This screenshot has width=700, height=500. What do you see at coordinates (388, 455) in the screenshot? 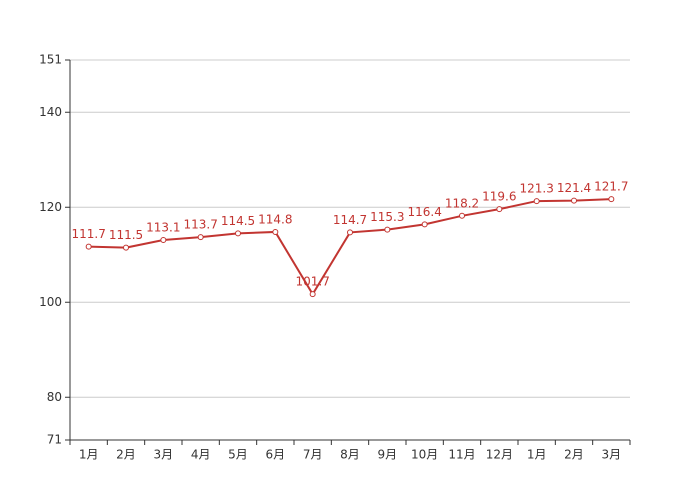
I see `x-tick-label: 9月` at bounding box center [388, 455].